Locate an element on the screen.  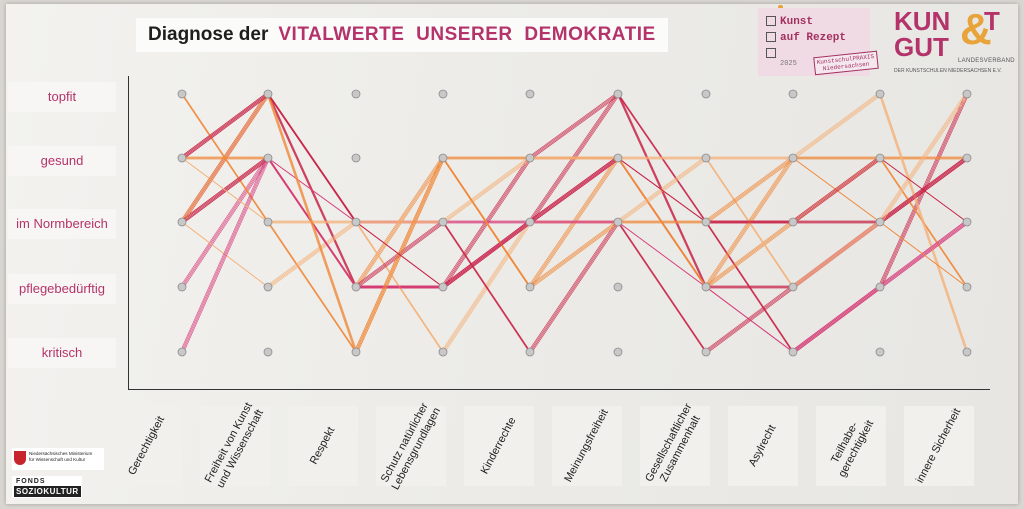
title-main: VITALWERTE UNSERER DEMOKRATIE is located at coordinates (467, 34).